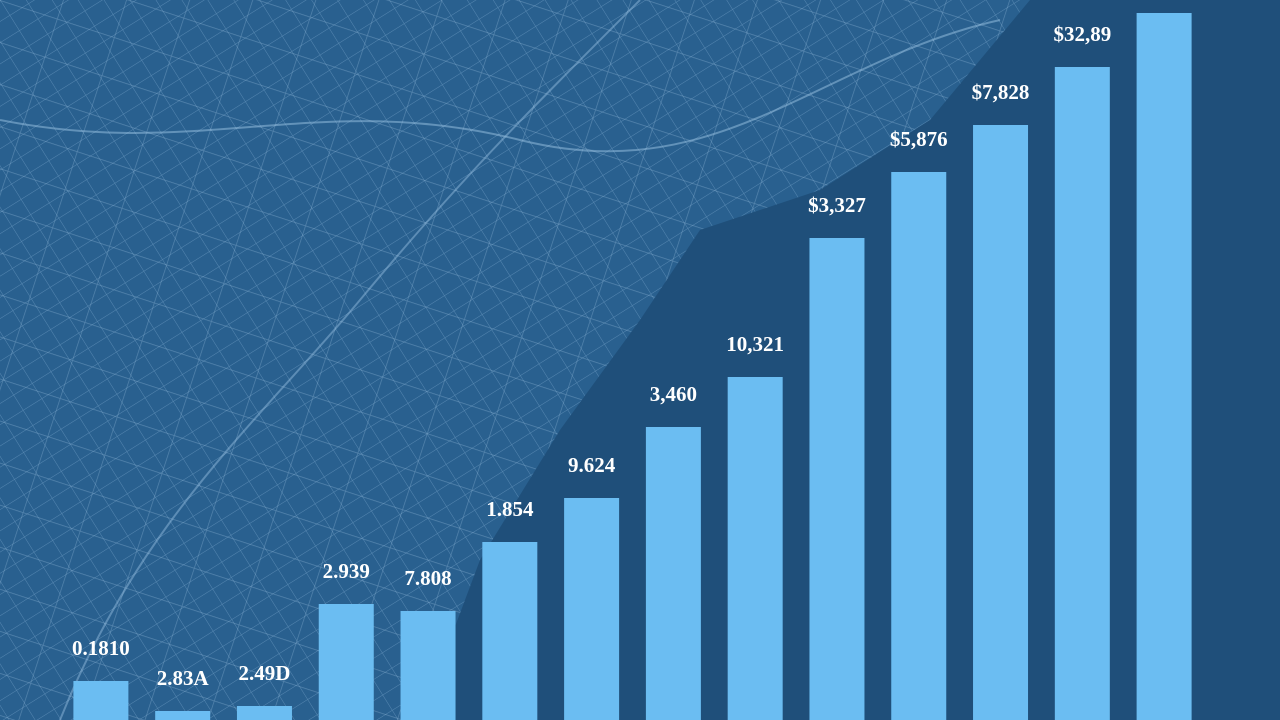 This screenshot has height=720, width=1280. I want to click on value-label: 2.939, so click(346, 571).